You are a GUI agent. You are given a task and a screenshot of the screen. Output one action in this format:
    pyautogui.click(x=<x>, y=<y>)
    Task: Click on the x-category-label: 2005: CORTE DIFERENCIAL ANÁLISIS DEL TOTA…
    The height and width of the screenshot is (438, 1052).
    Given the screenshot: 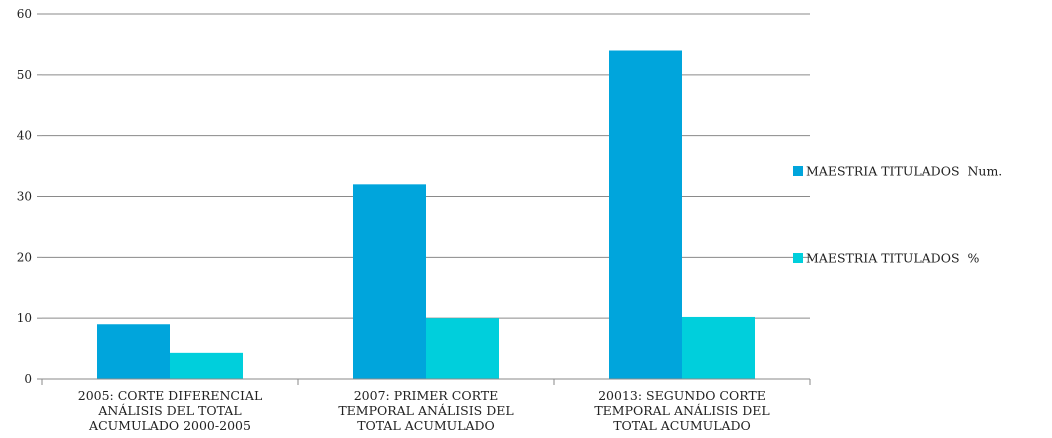 What is the action you would take?
    pyautogui.click(x=170, y=410)
    